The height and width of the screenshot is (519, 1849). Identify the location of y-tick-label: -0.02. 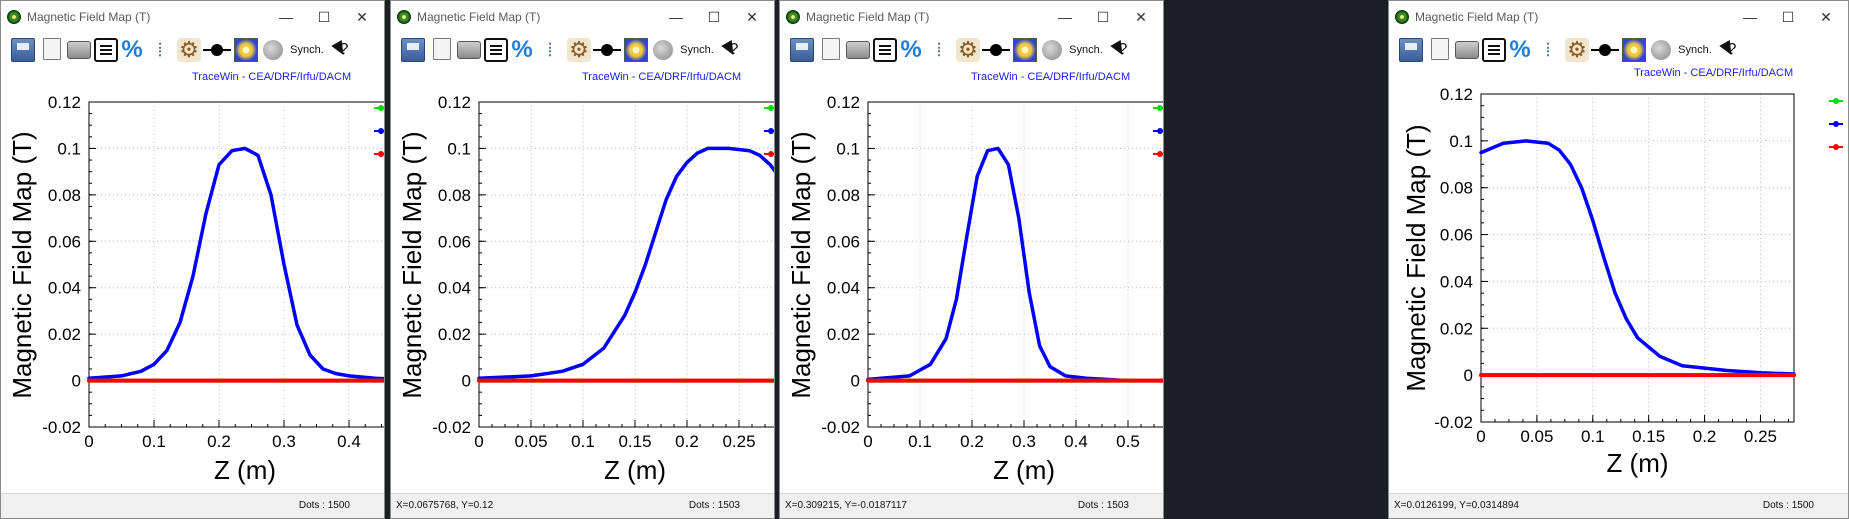
(1453, 422).